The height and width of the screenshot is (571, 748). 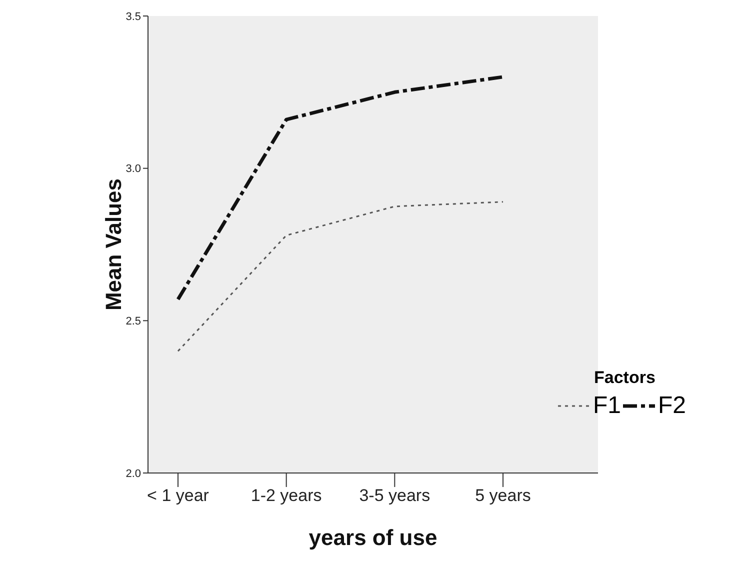 I want to click on x-tick-label: 1-2 years, so click(x=286, y=496).